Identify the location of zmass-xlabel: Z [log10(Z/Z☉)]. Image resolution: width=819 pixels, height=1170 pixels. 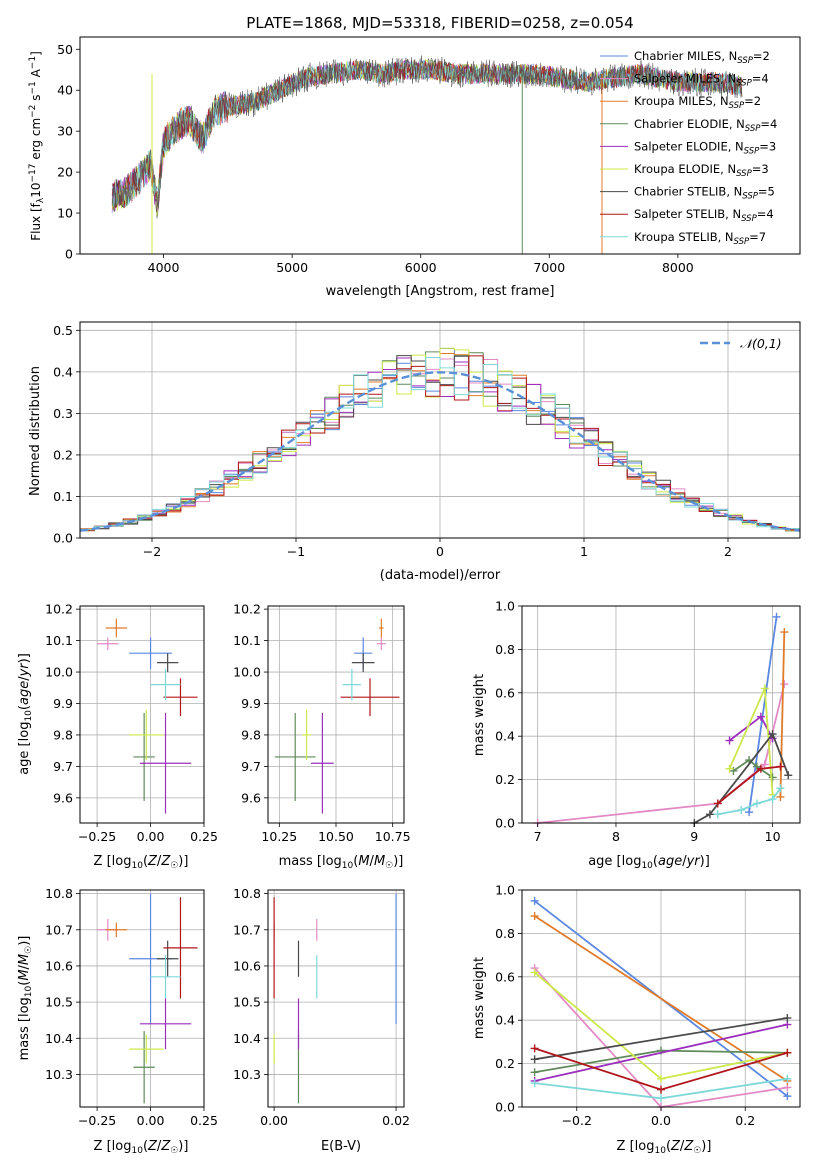
(141, 1147).